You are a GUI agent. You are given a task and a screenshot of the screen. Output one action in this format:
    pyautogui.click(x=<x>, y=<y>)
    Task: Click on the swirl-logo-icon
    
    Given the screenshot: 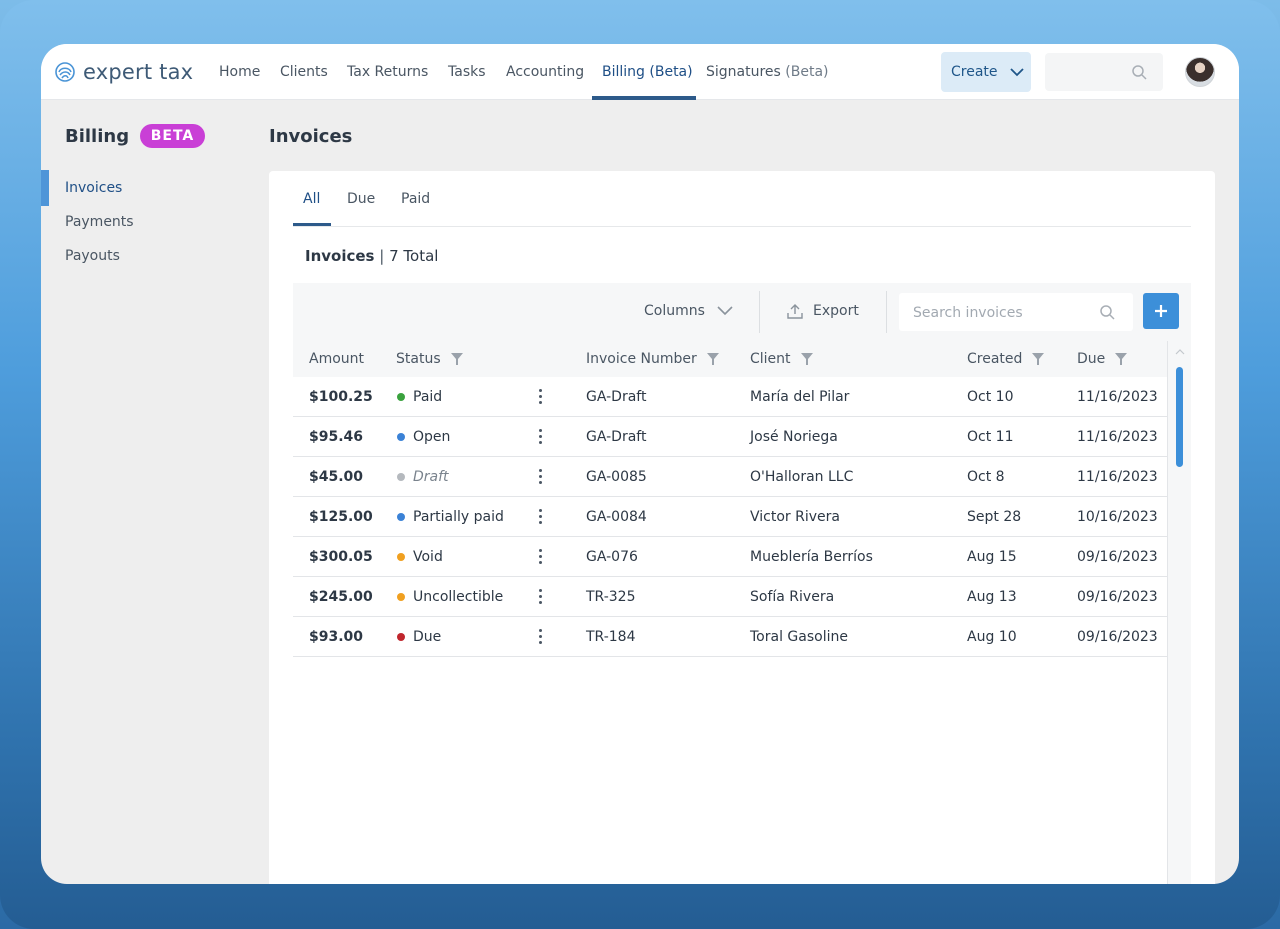 What is the action you would take?
    pyautogui.click(x=65, y=72)
    